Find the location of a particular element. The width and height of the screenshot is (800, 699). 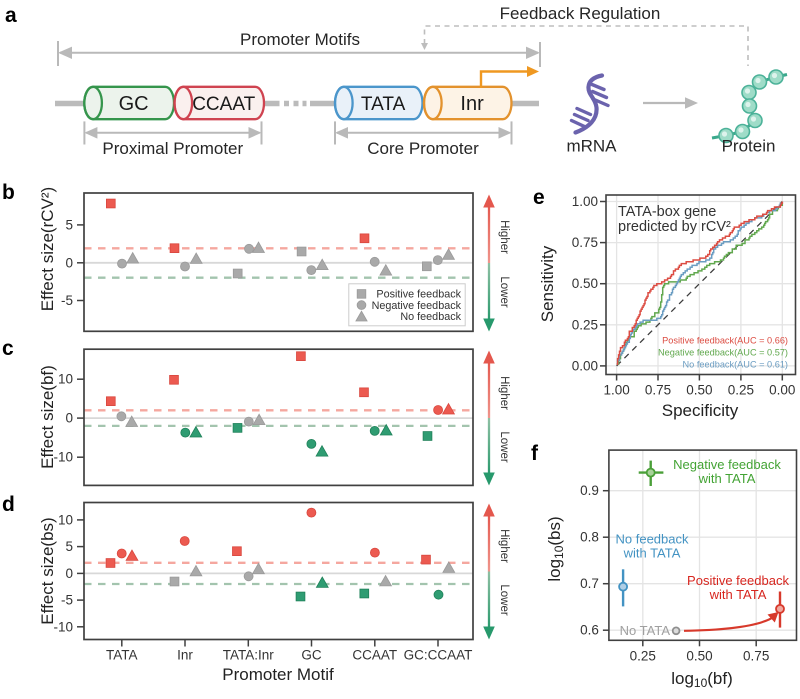

svg-text: Promoter Motif is located at coordinates (278, 674).